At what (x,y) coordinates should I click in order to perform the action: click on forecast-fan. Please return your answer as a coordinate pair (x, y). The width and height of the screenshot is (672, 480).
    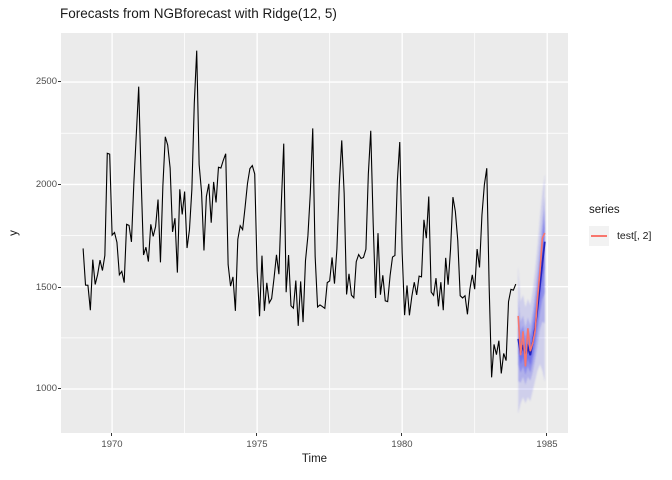
    Looking at the image, I should click on (531, 294).